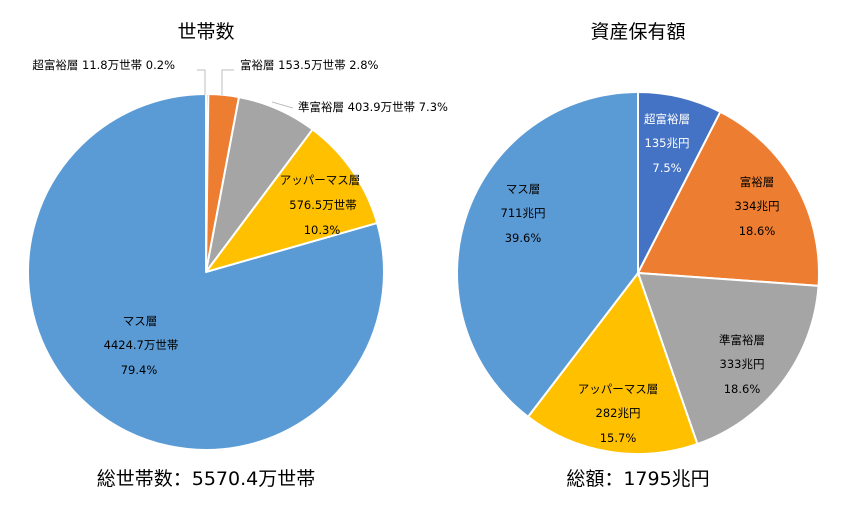 Image resolution: width=843 pixels, height=507 pixels. What do you see at coordinates (205, 32) in the screenshot?
I see `household-chart-title: 世帯数` at bounding box center [205, 32].